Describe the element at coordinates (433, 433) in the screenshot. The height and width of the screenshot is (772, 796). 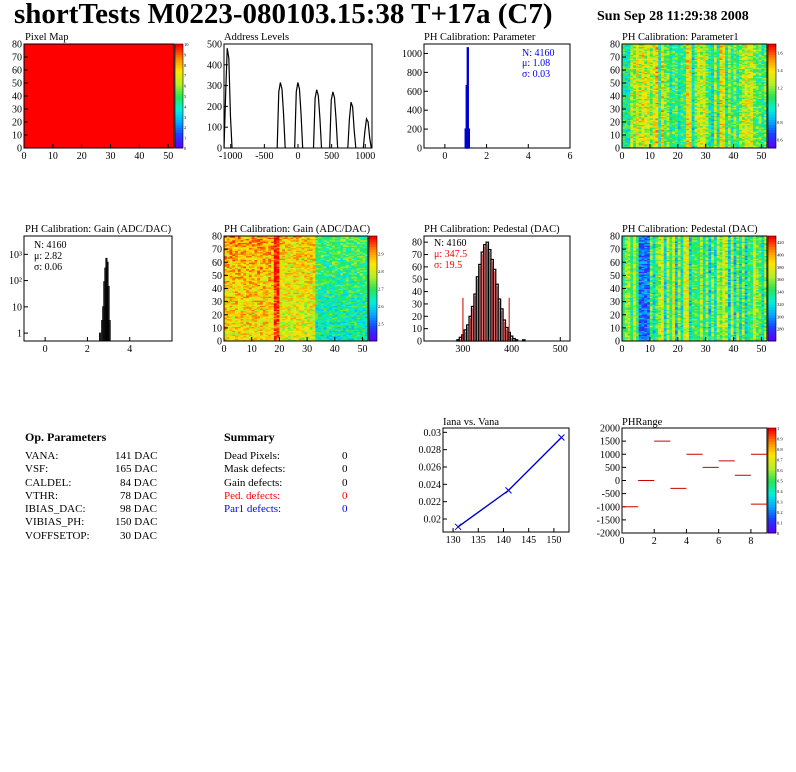
I see `y-tick-label: 0.03` at that location.